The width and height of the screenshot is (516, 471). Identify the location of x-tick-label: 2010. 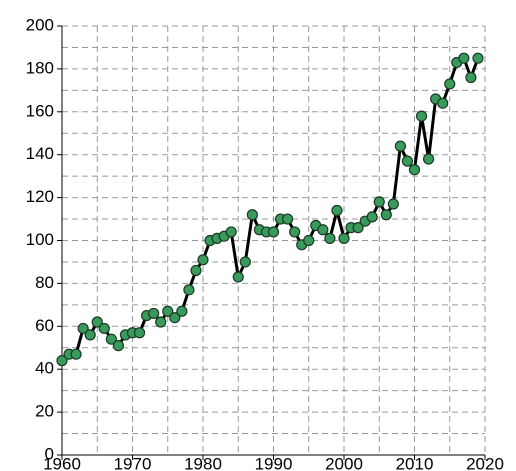
(415, 462).